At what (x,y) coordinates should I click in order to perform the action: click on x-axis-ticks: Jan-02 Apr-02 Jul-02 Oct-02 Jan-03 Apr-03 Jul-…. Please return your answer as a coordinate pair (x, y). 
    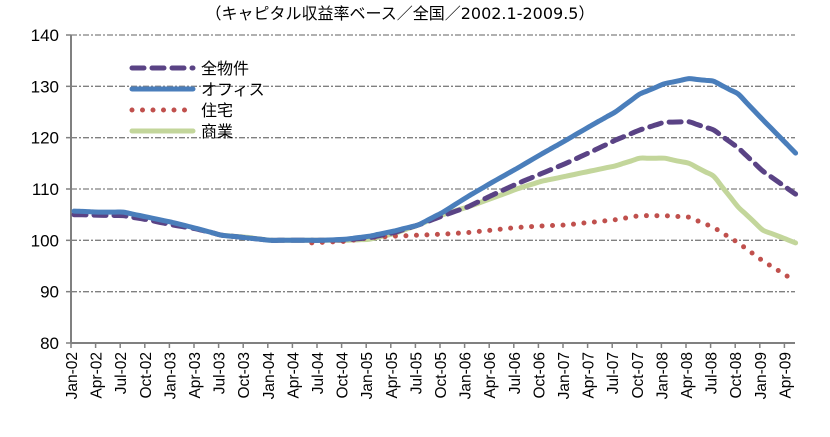
    Looking at the image, I should click on (429, 371).